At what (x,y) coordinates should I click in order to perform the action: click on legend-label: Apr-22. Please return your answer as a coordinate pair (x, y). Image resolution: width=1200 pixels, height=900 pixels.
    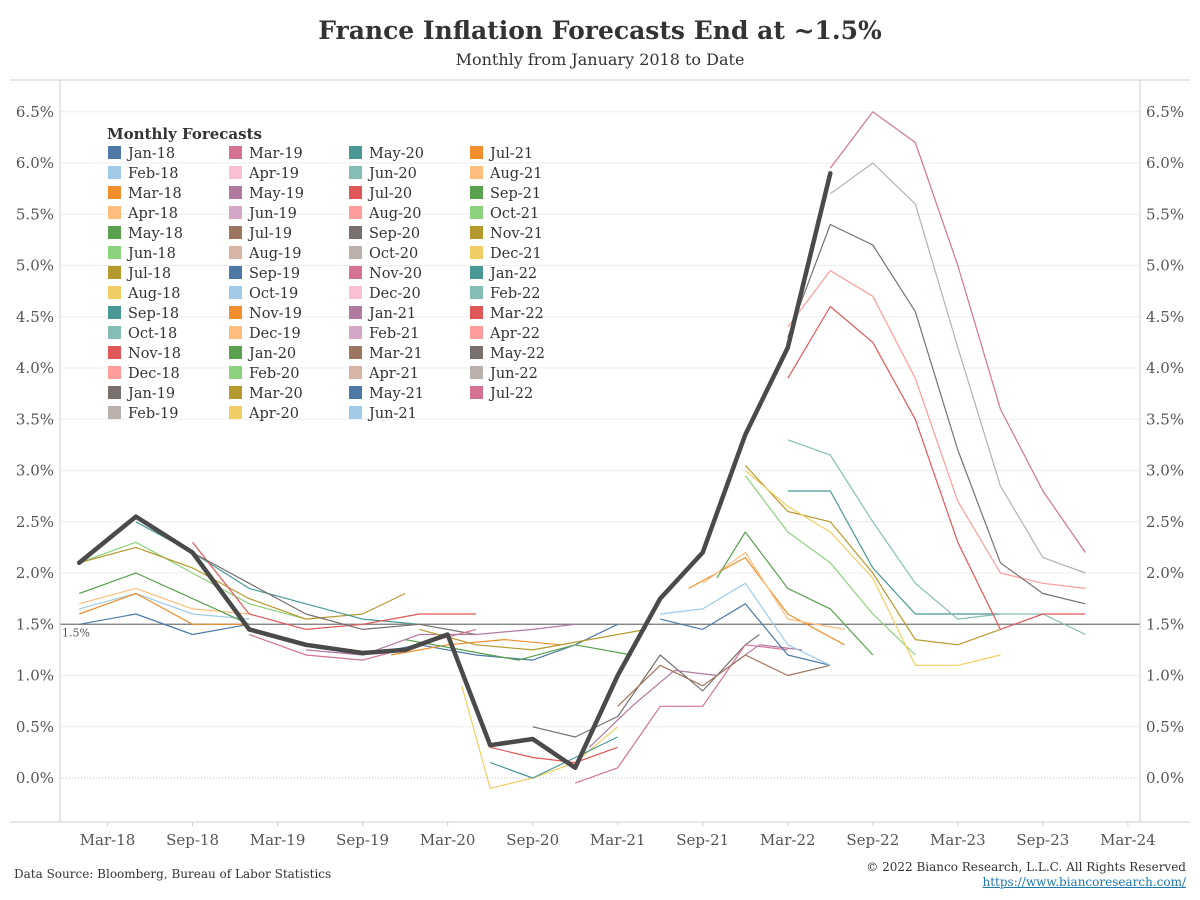
    Looking at the image, I should click on (514, 334).